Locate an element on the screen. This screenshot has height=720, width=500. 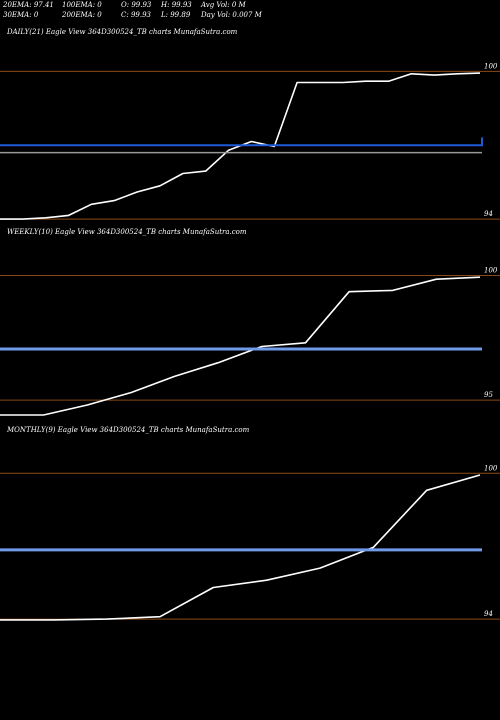
ema100-label: 100EMA: 0 is located at coordinates (82, 5).